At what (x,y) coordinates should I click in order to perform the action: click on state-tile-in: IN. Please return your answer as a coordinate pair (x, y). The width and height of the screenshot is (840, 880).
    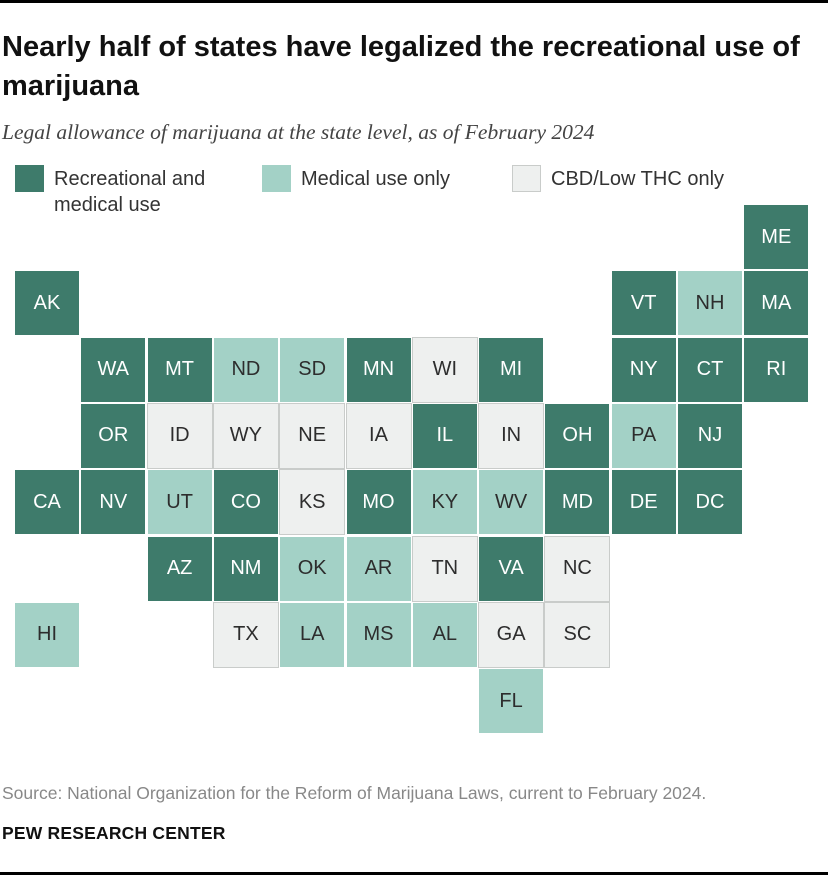
    Looking at the image, I should click on (511, 435).